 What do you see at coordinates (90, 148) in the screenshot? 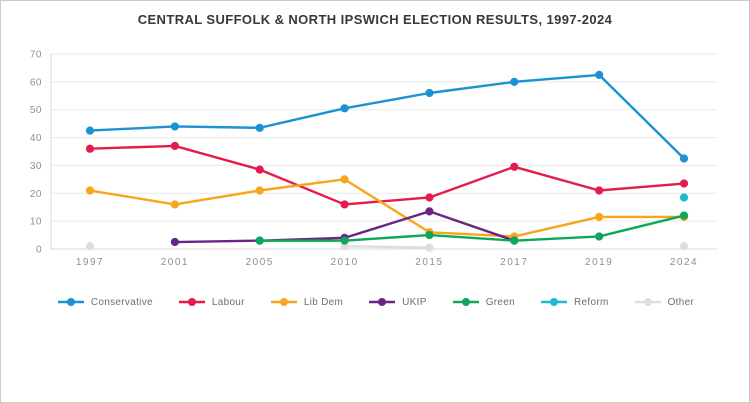
I see `data-point-labour-1997` at bounding box center [90, 148].